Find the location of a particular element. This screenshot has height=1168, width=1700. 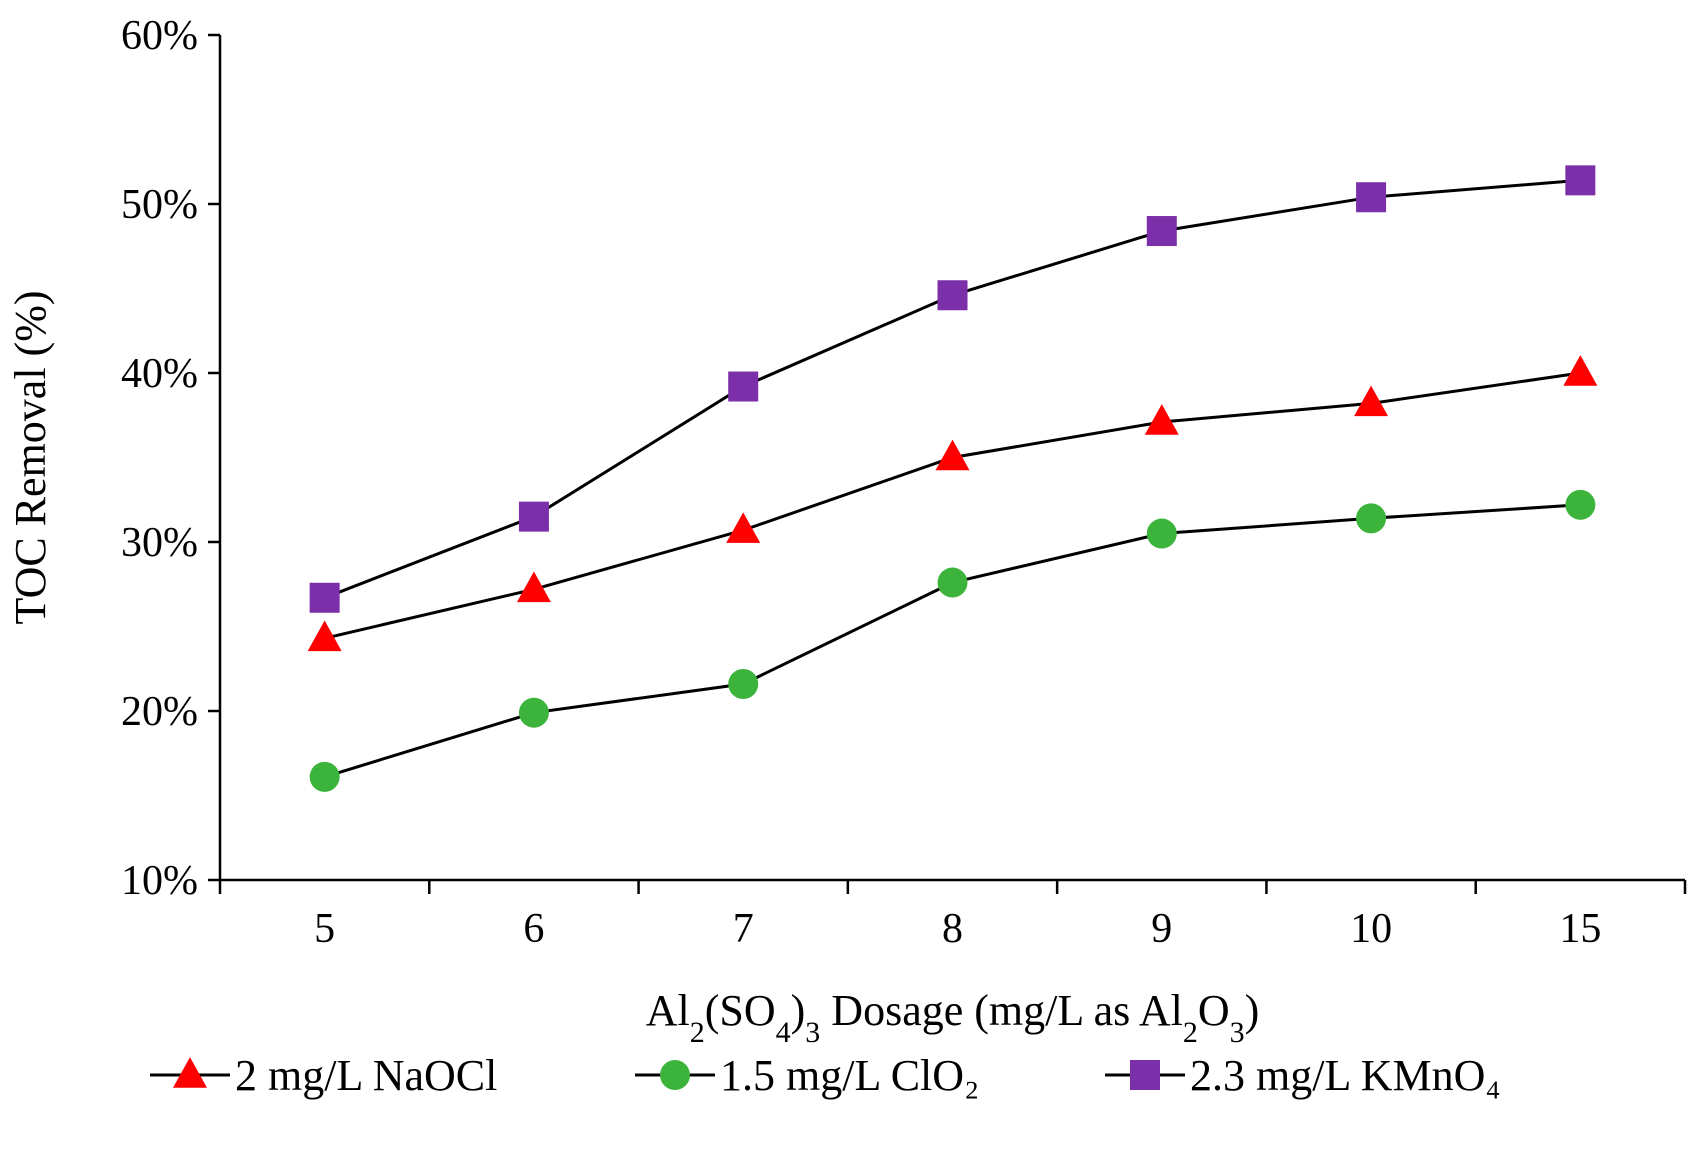

legend-label: 1.5 mg/L ClO₂ is located at coordinates (849, 1075).